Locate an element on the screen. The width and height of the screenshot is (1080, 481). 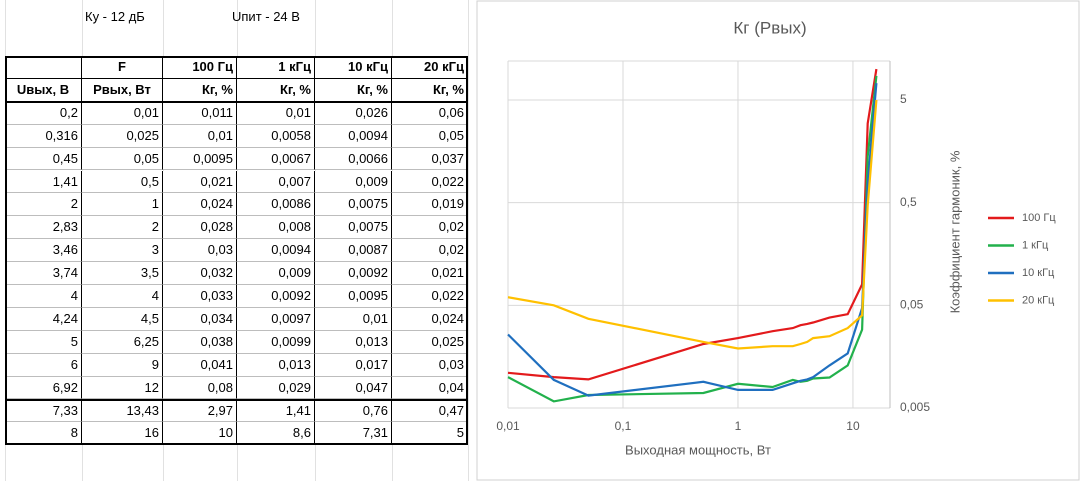
x-tick-label: 1 is located at coordinates (738, 426).